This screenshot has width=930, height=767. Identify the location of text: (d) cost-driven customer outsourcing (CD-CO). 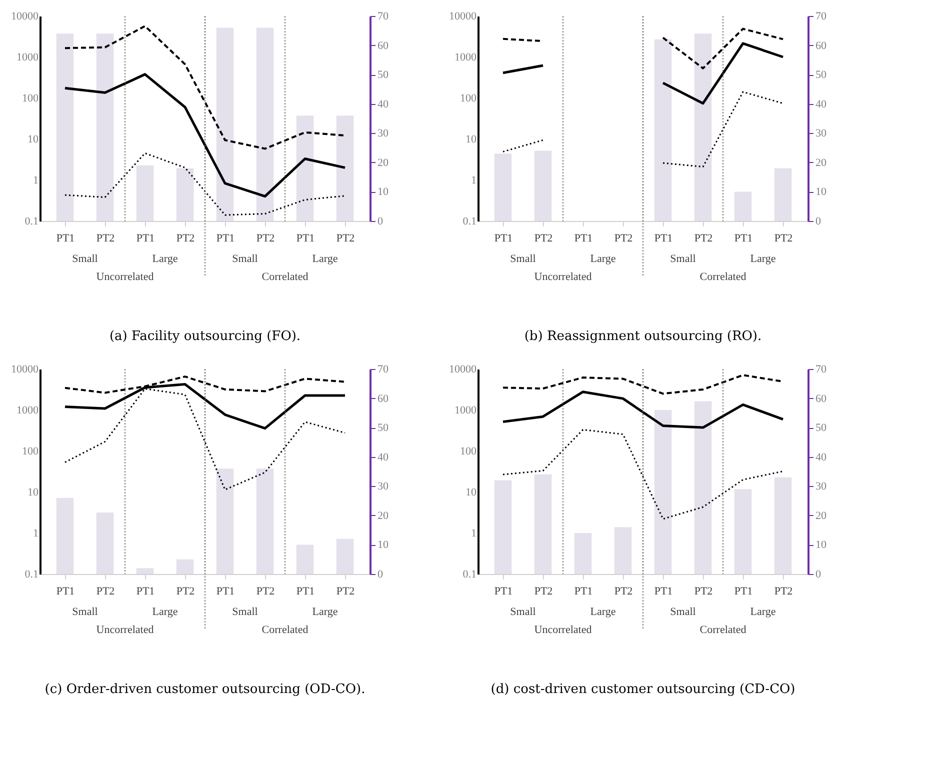
(643, 689).